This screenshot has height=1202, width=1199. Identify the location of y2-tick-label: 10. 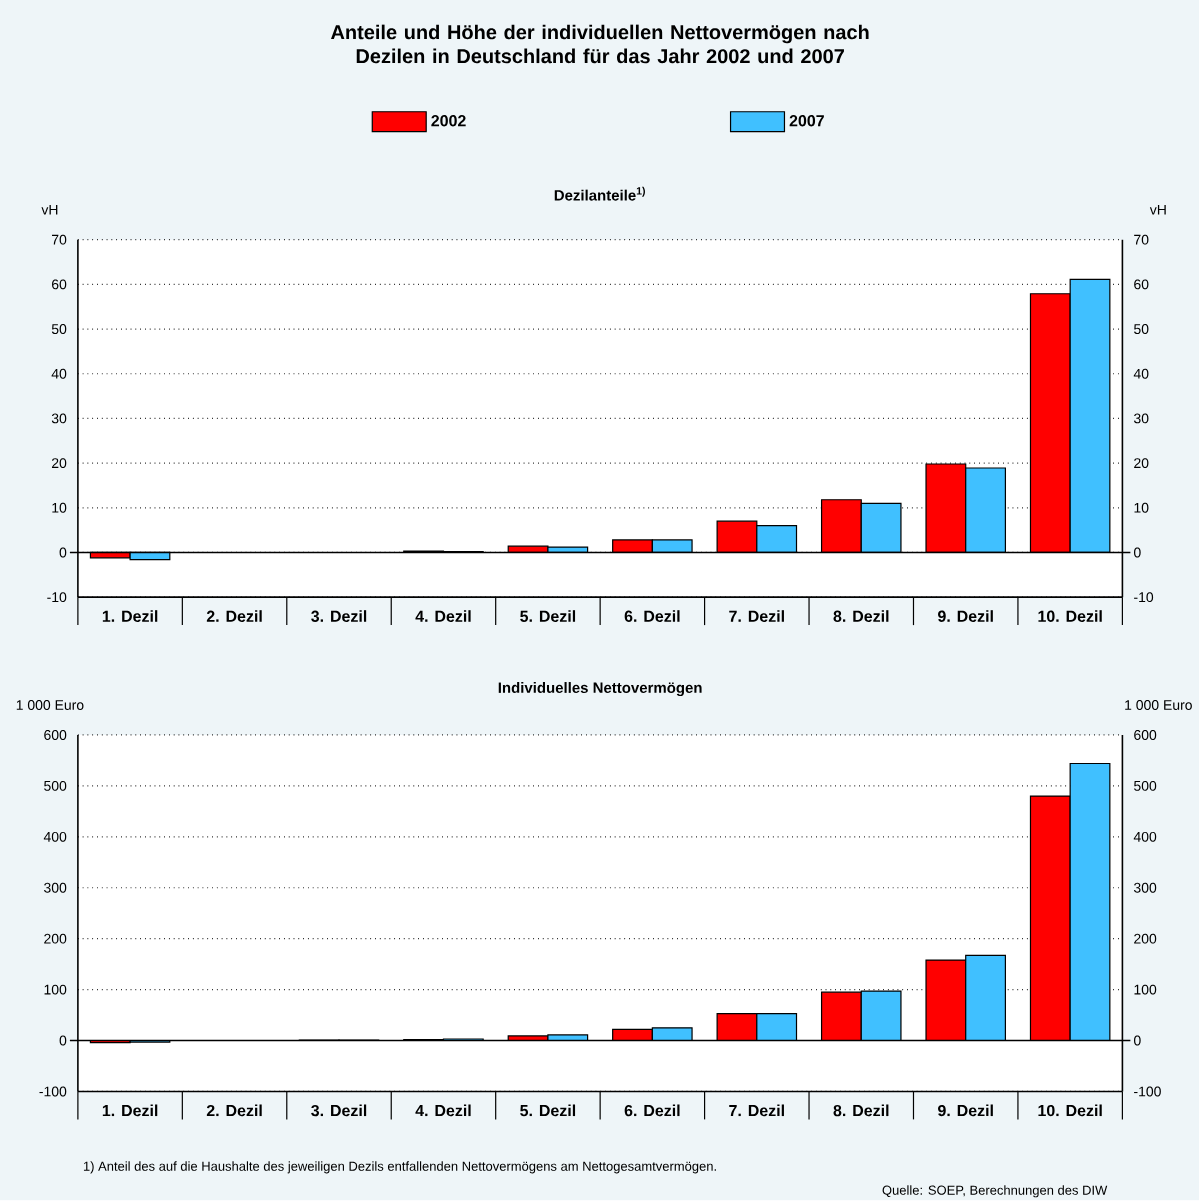
(1141, 507).